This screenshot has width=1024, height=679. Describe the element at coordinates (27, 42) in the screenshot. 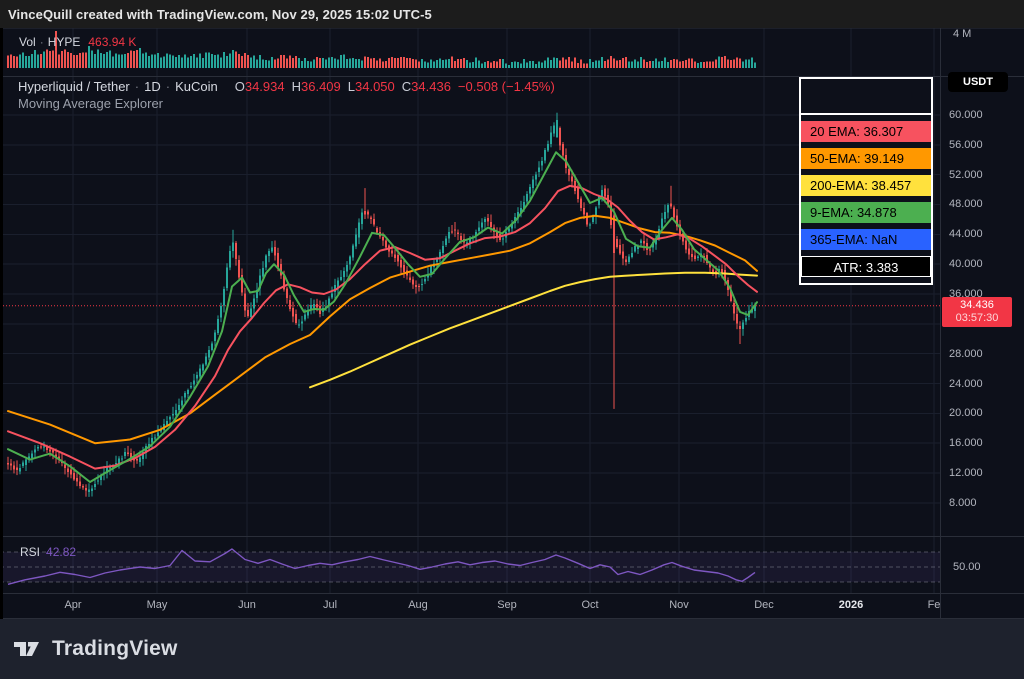

I see `volume-label: Vol` at that location.